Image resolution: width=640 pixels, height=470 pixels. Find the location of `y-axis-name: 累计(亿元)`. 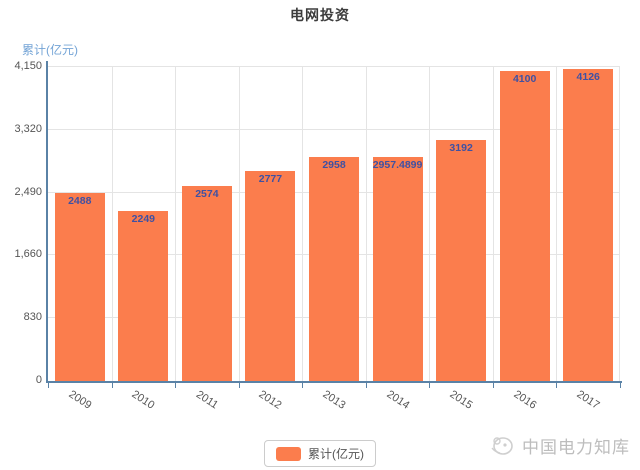

y-axis-name: 累计(亿元) is located at coordinates (50, 50).